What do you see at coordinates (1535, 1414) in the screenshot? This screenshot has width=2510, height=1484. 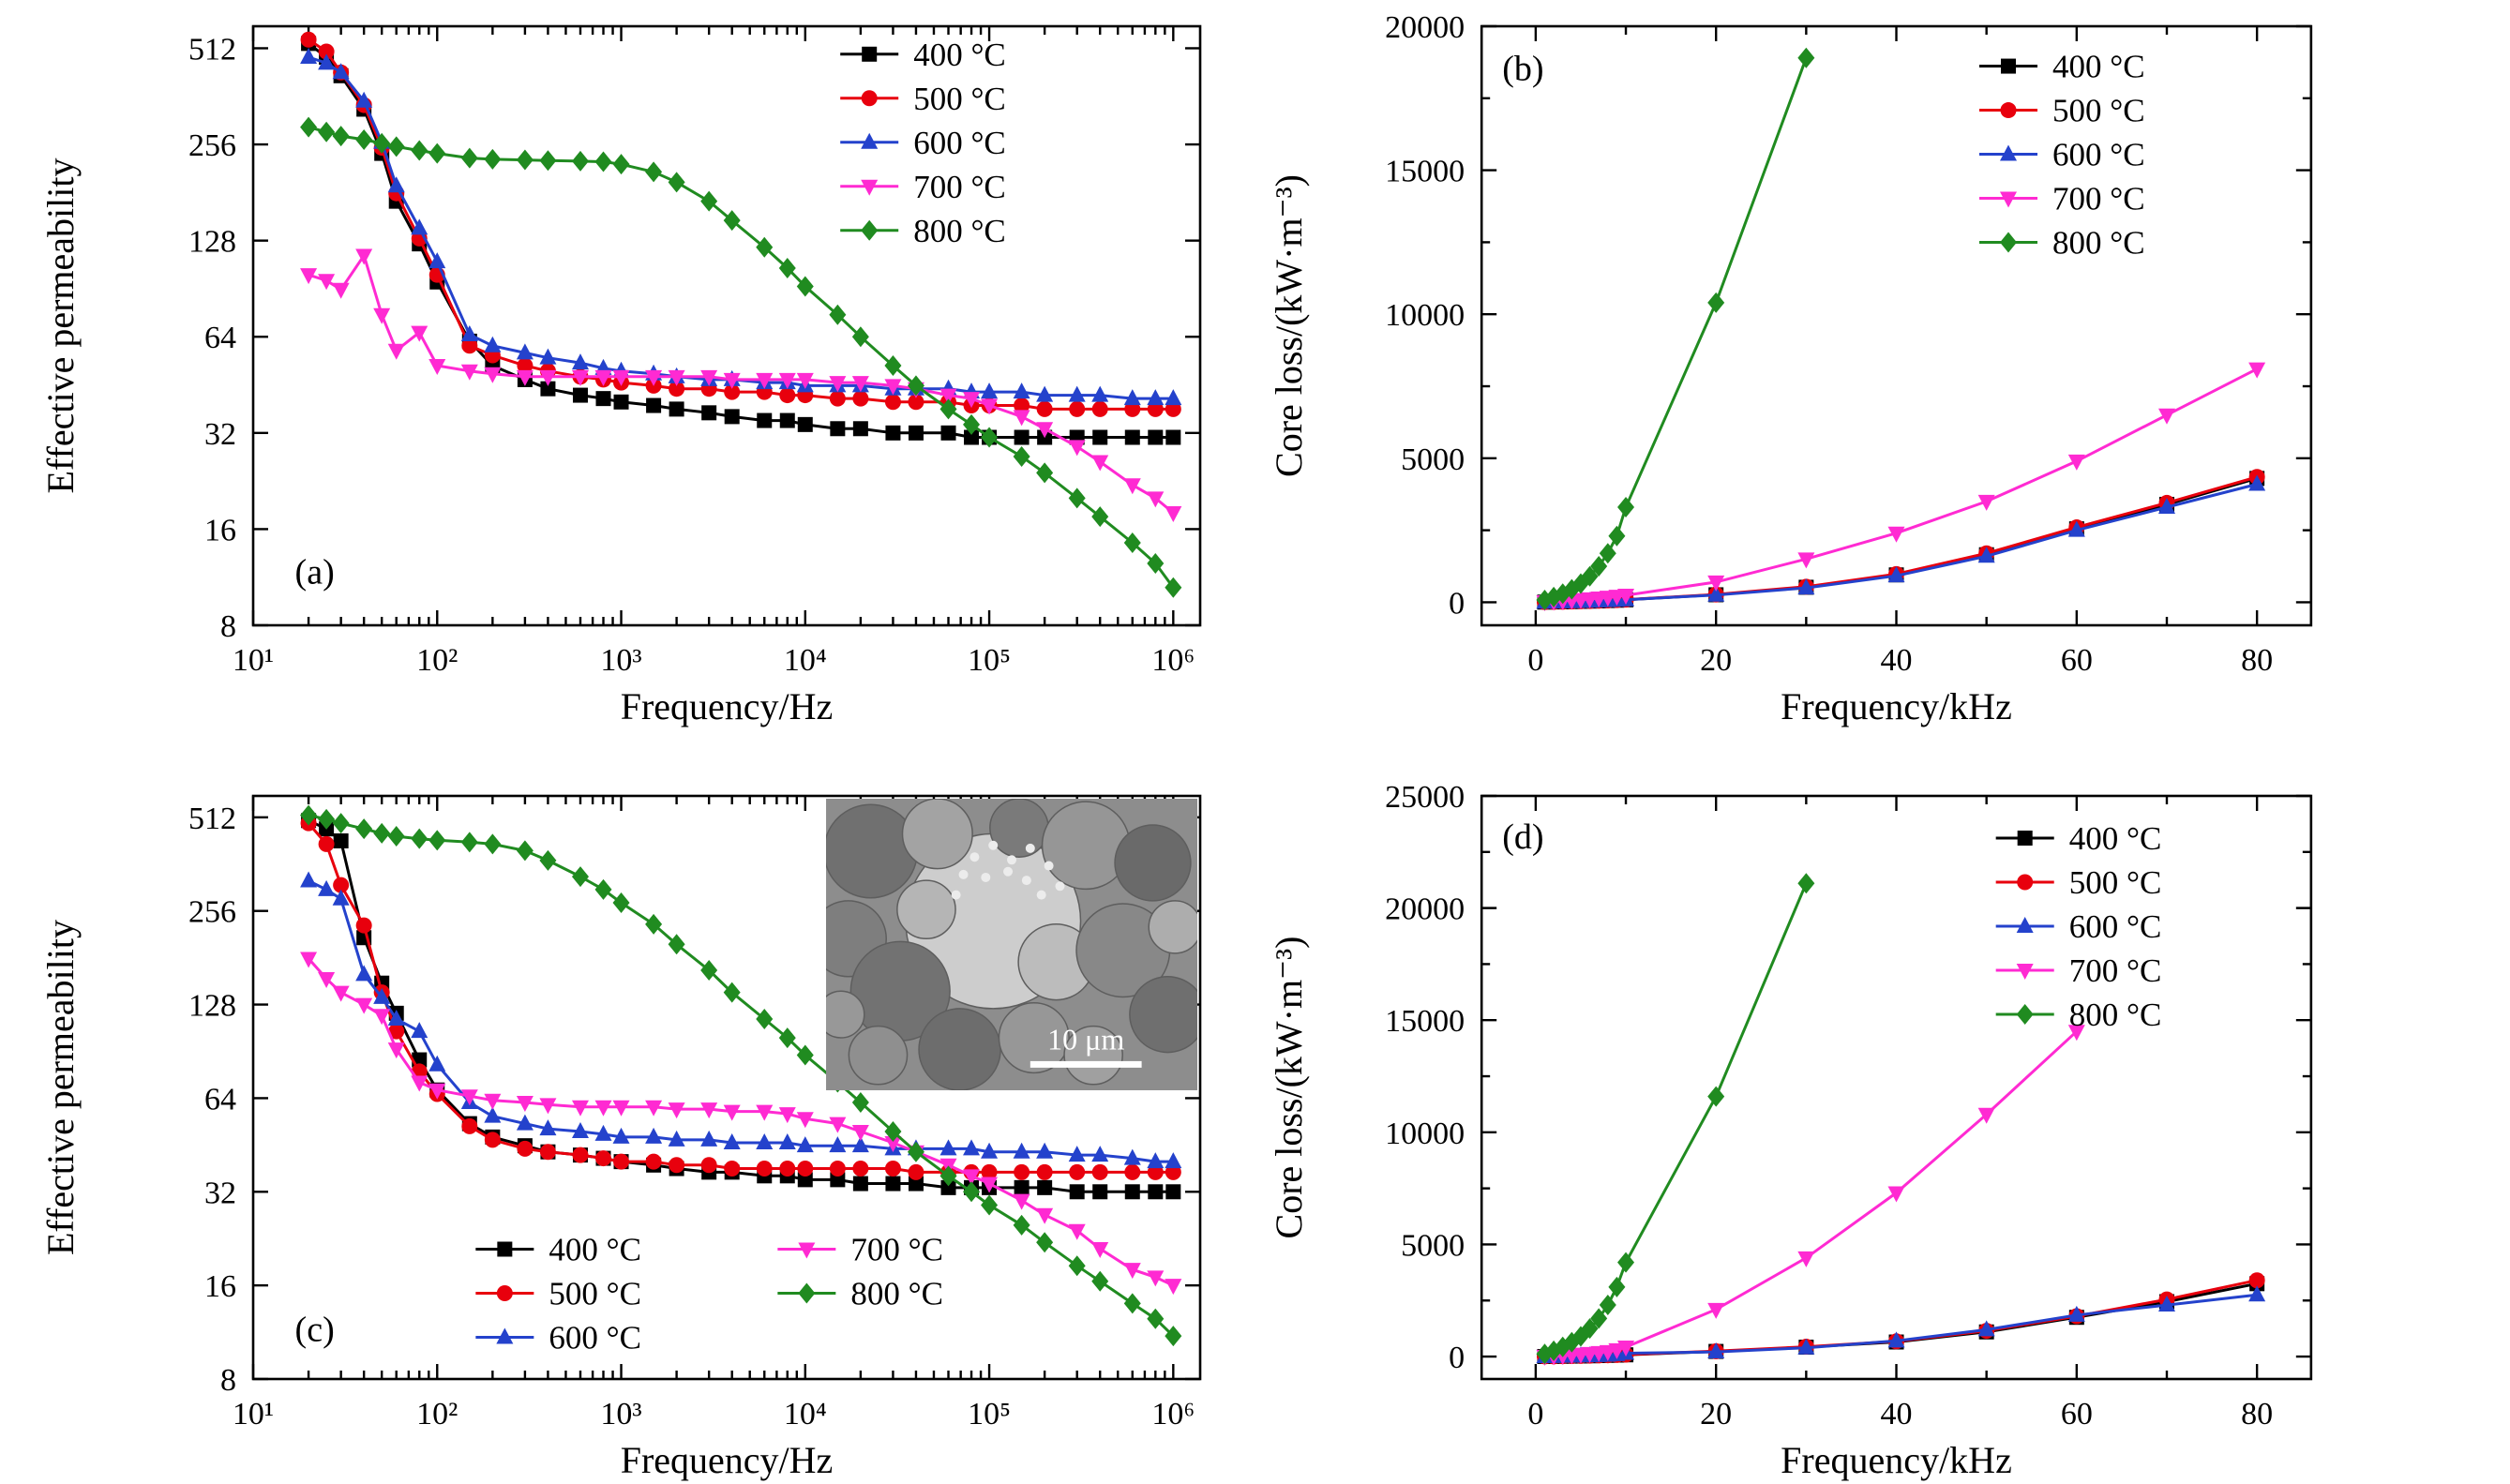 I see `x-tick-label: 0` at bounding box center [1535, 1414].